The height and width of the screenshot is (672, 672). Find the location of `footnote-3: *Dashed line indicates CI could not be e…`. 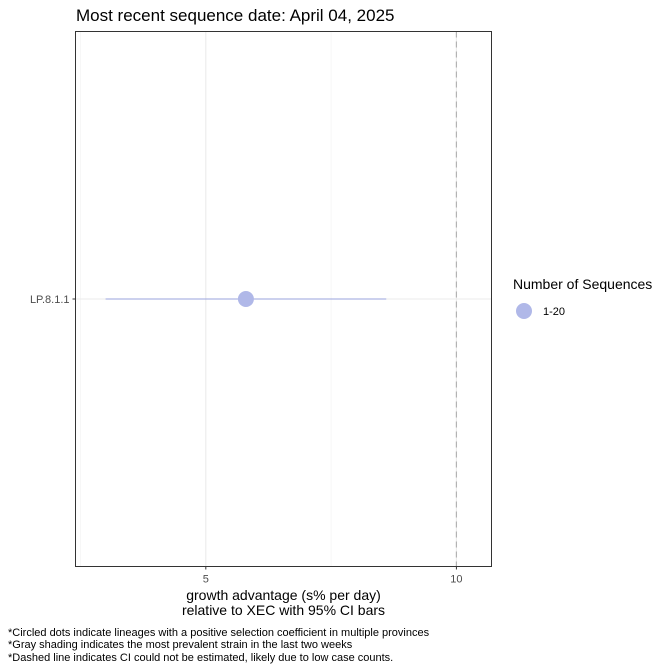

footnote-3: *Dashed line indicates CI could not be e… is located at coordinates (200, 658).